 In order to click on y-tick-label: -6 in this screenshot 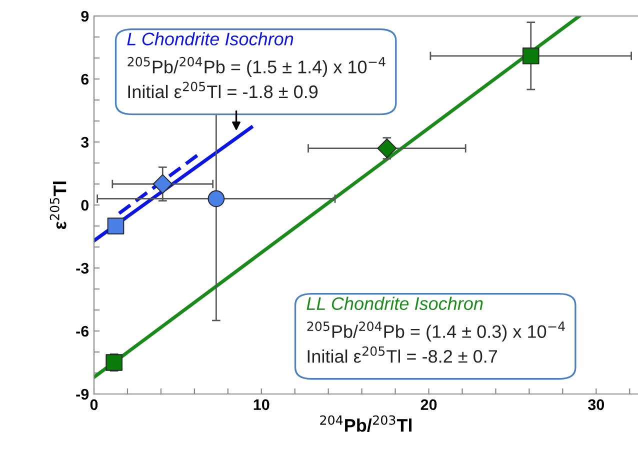, I will do `click(82, 331)`.